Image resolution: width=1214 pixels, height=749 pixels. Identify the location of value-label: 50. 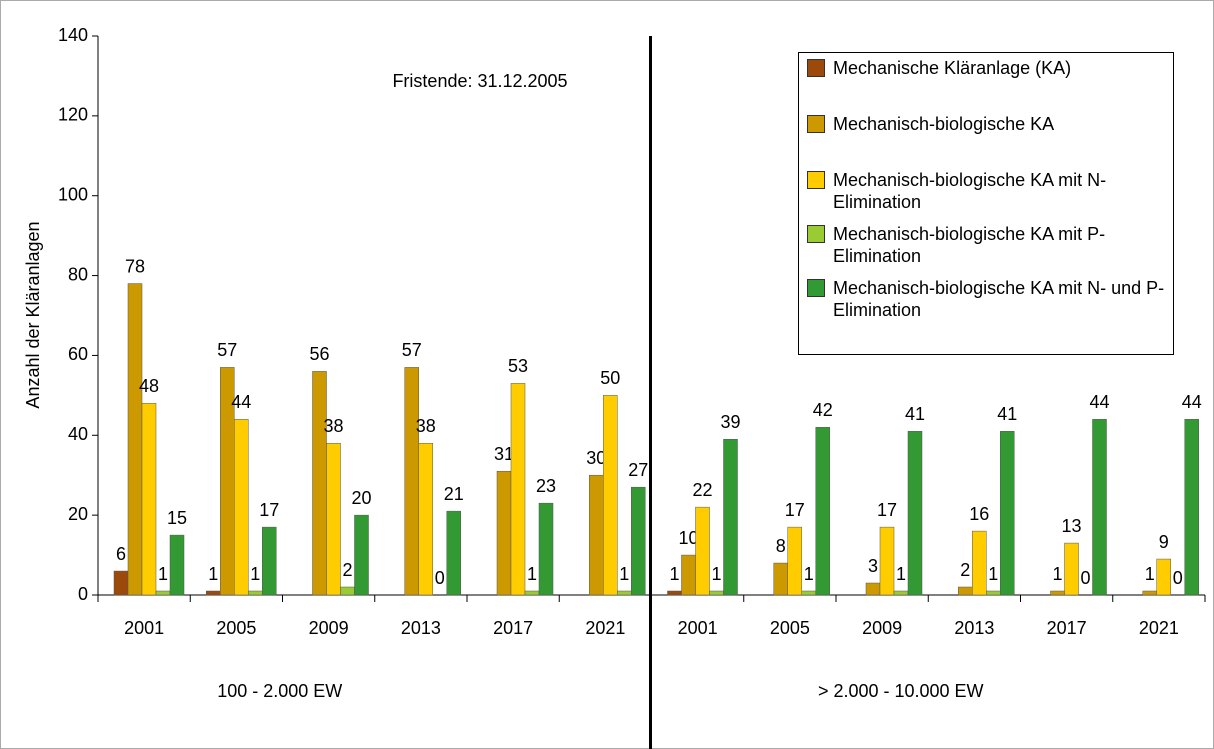
(610, 378).